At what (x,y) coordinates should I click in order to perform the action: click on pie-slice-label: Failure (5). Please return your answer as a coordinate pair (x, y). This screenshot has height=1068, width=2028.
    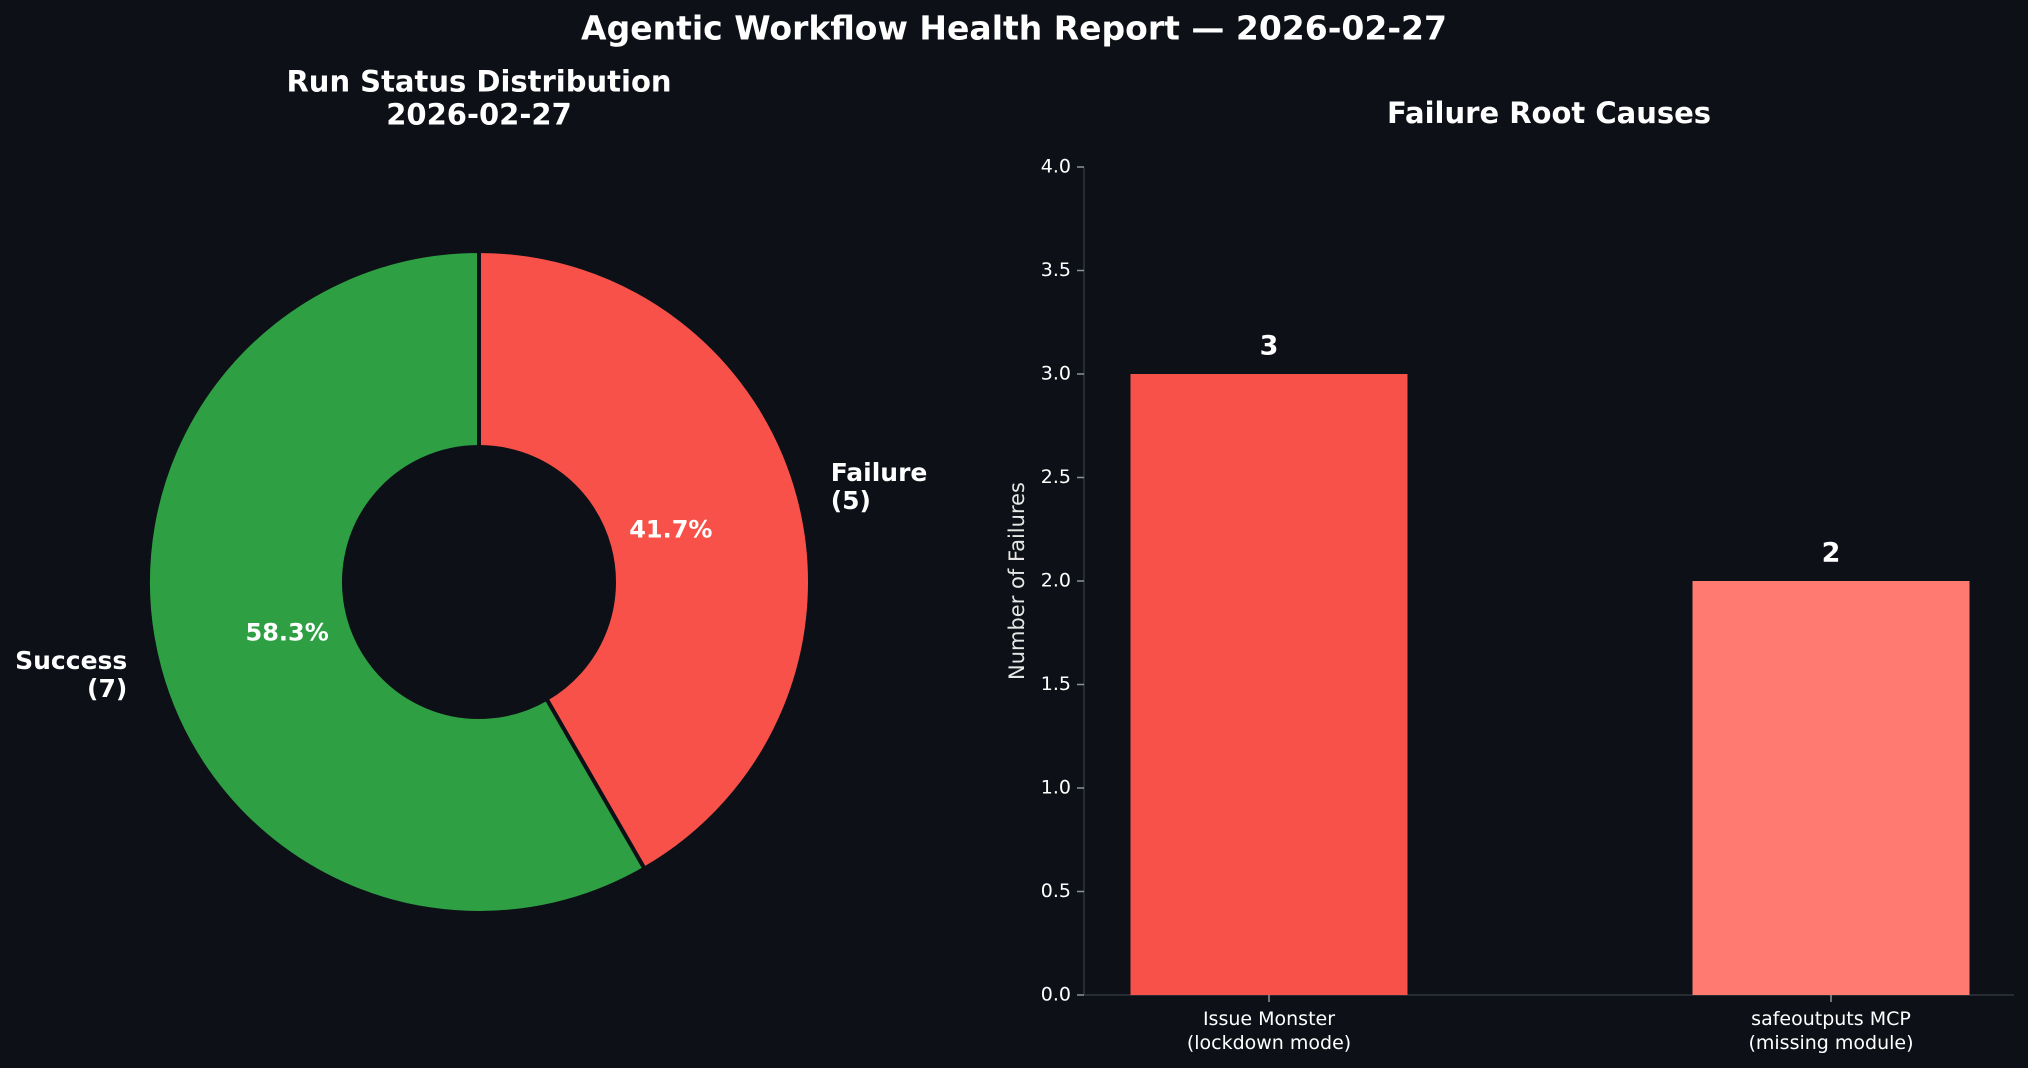
    Looking at the image, I should click on (879, 486).